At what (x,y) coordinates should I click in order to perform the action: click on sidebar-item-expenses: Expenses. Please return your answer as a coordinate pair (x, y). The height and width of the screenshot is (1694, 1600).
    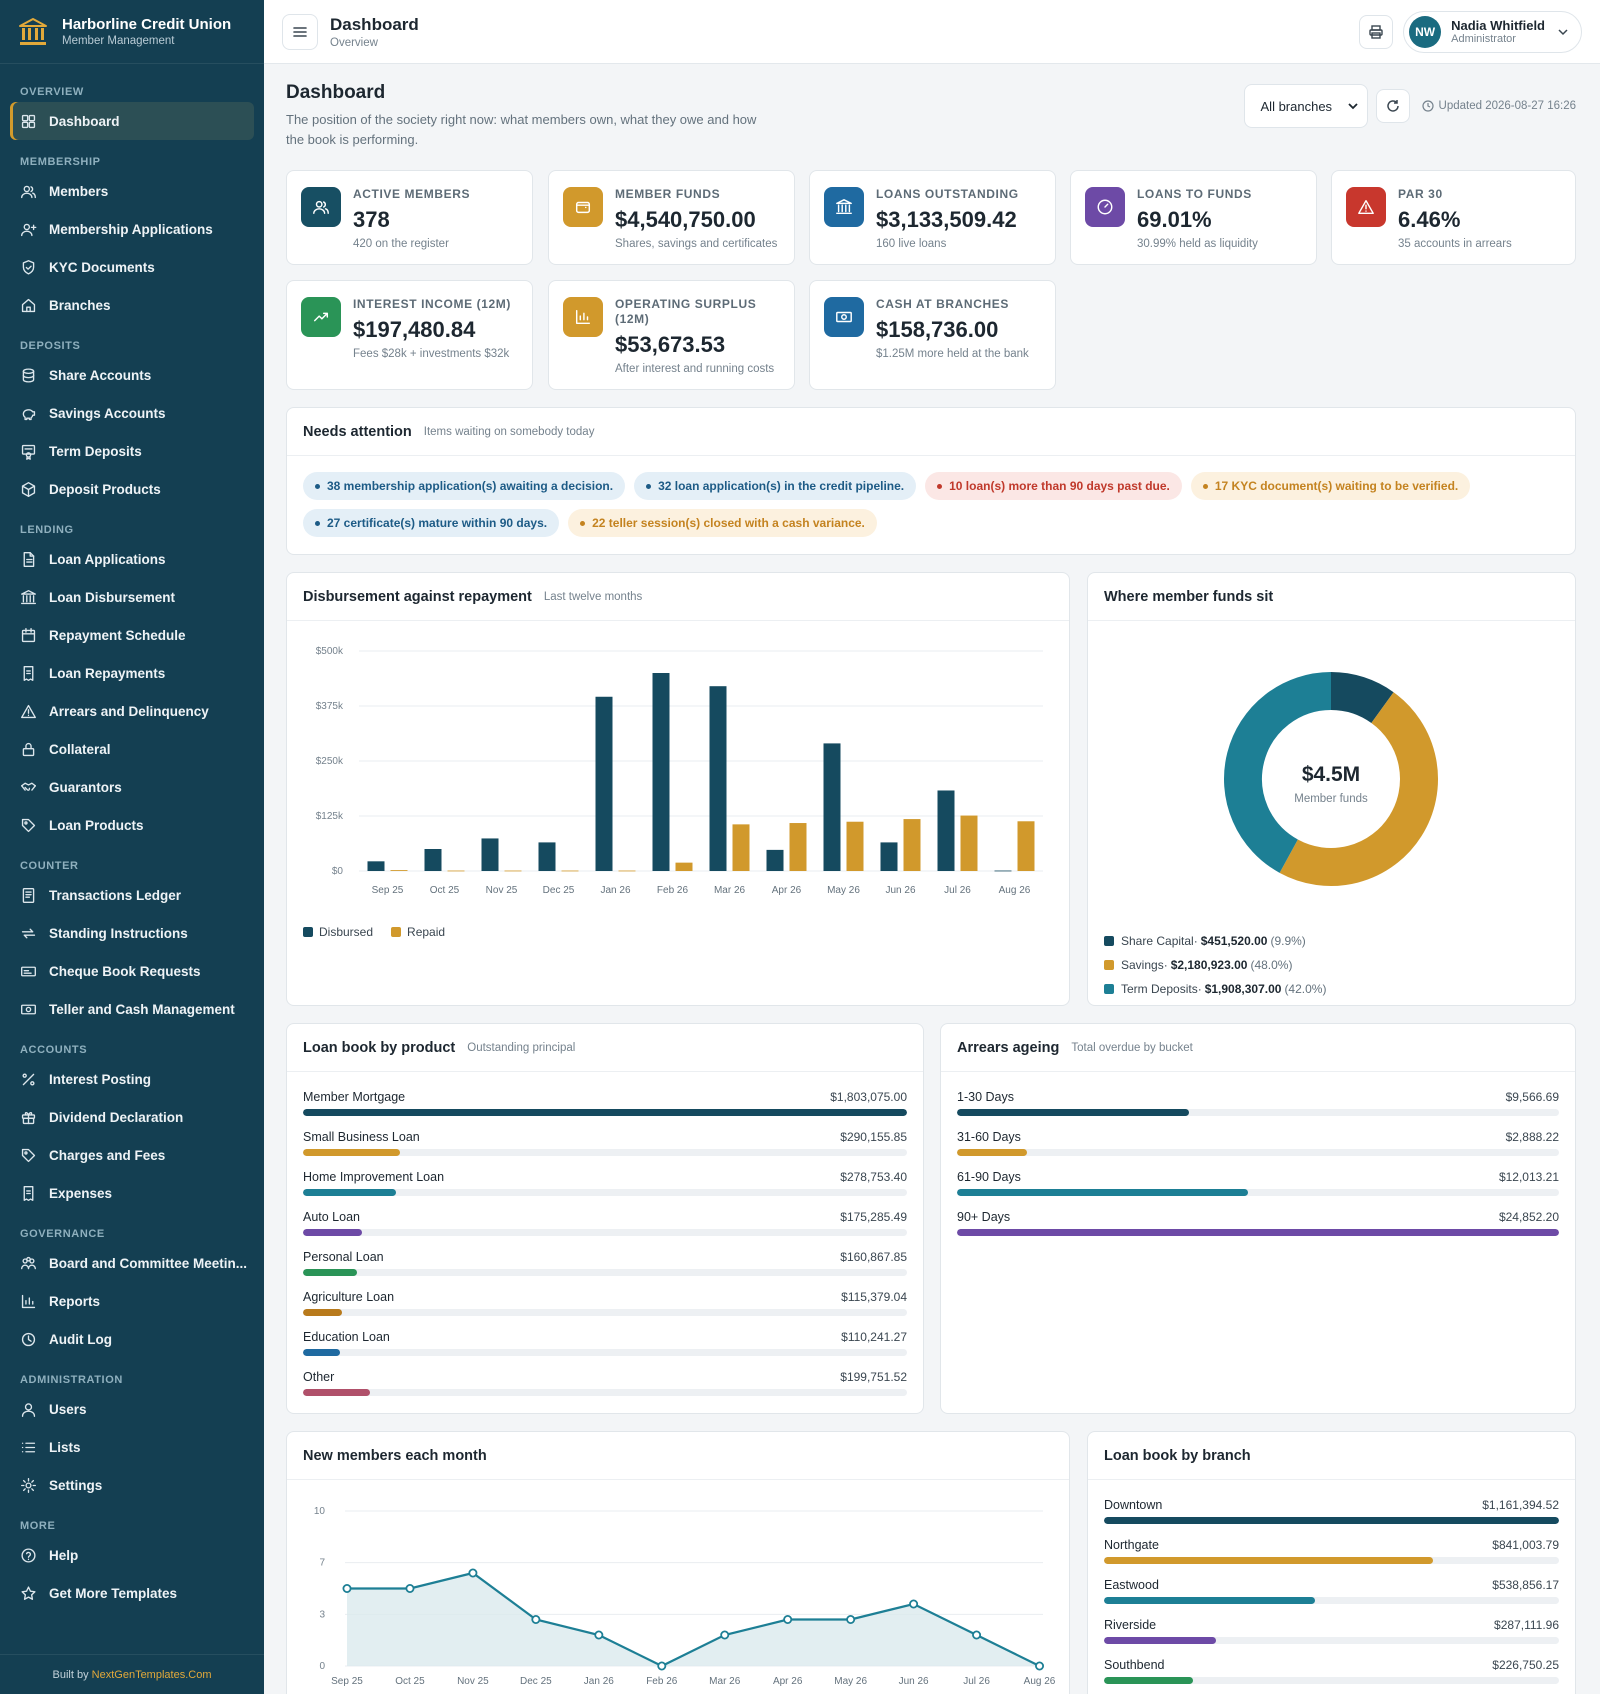
    Looking at the image, I should click on (132, 1193).